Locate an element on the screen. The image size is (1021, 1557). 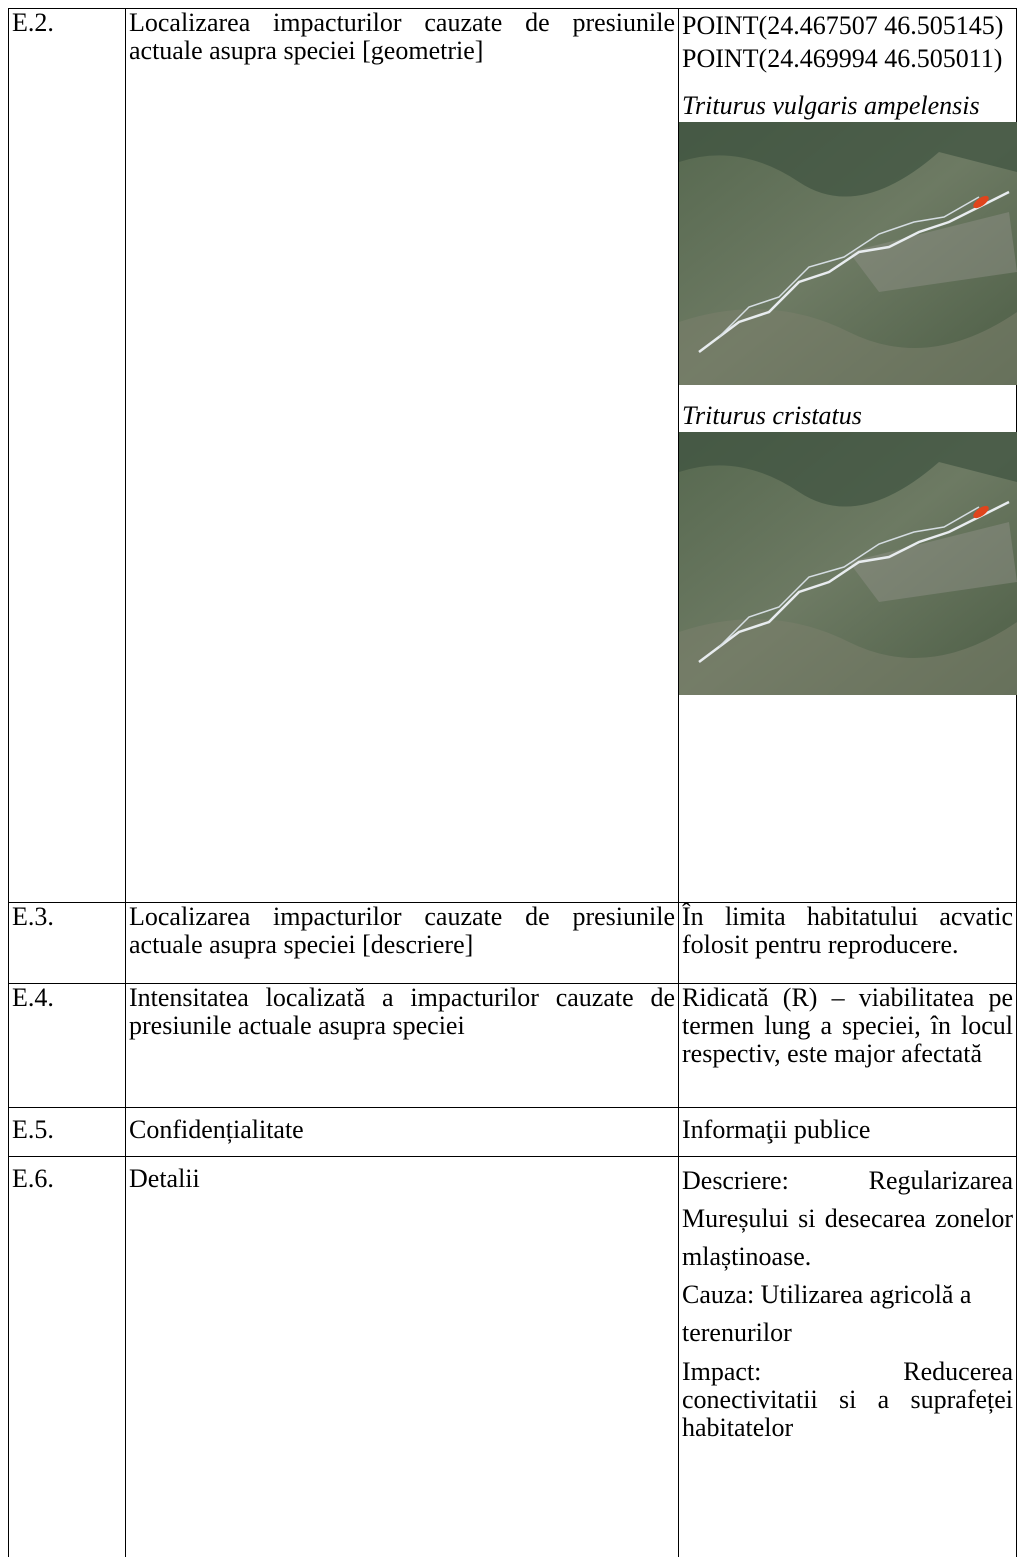
point: POINT(24.469994 46.505011) is located at coordinates (847, 58).